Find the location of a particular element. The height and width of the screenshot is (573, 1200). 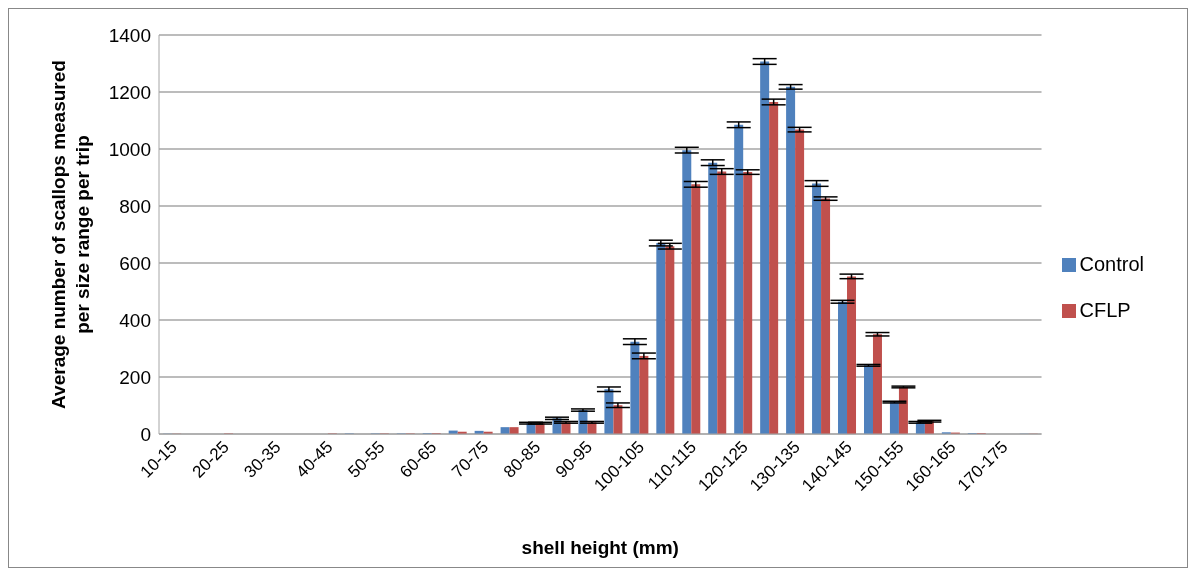

x-axis-title: shell height (mm) is located at coordinates (600, 547).